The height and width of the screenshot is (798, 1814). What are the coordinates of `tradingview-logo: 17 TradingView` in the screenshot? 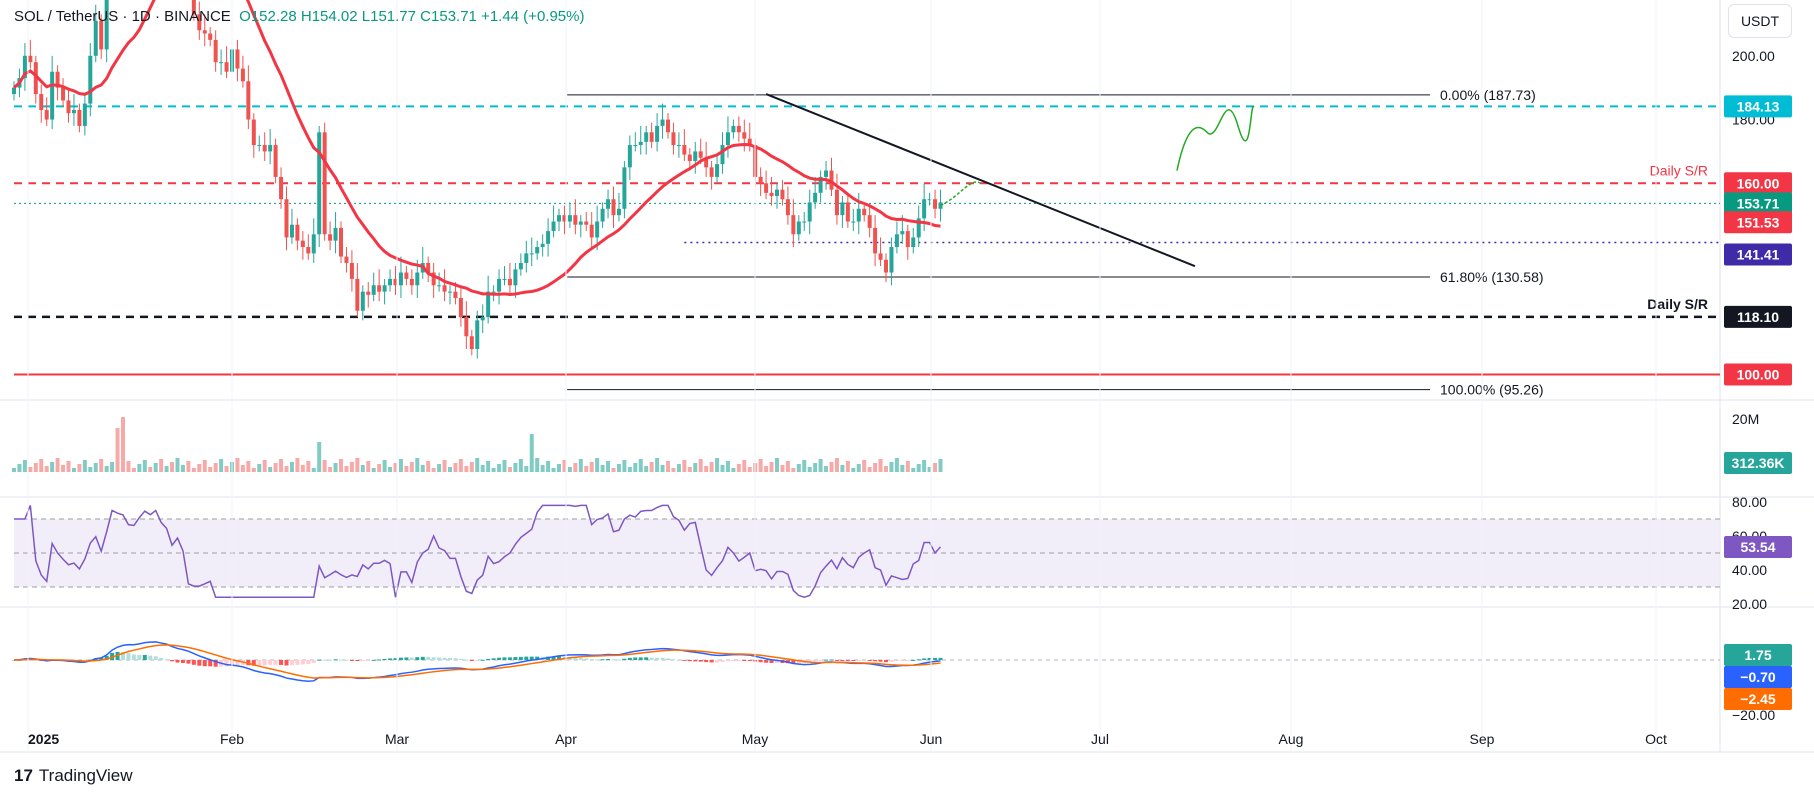 It's located at (73, 776).